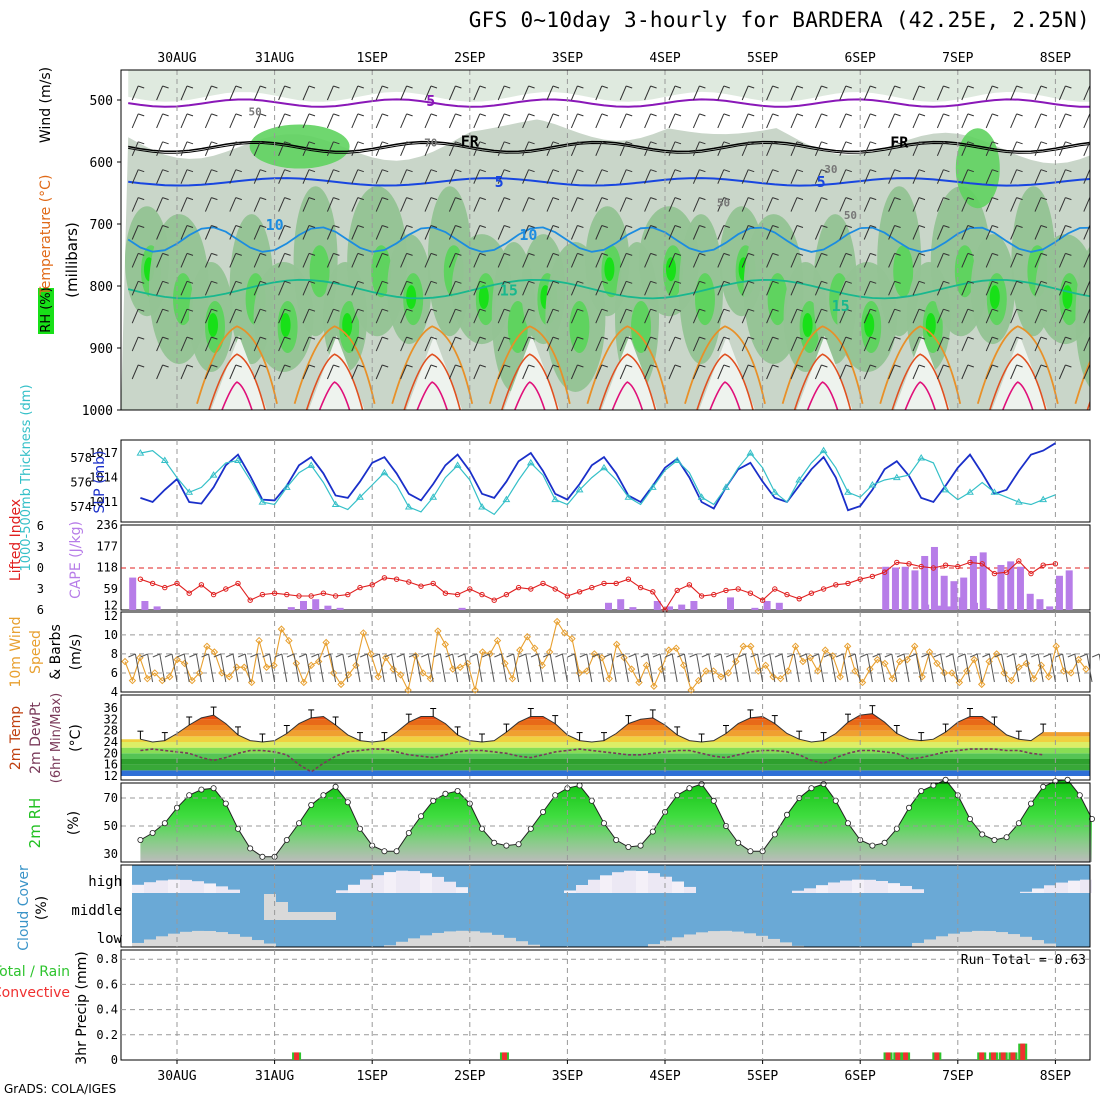 Image resolution: width=1100 pixels, height=1100 pixels. Describe the element at coordinates (24, 908) in the screenshot. I see `cloud-ylabel: Cloud Cover` at that location.